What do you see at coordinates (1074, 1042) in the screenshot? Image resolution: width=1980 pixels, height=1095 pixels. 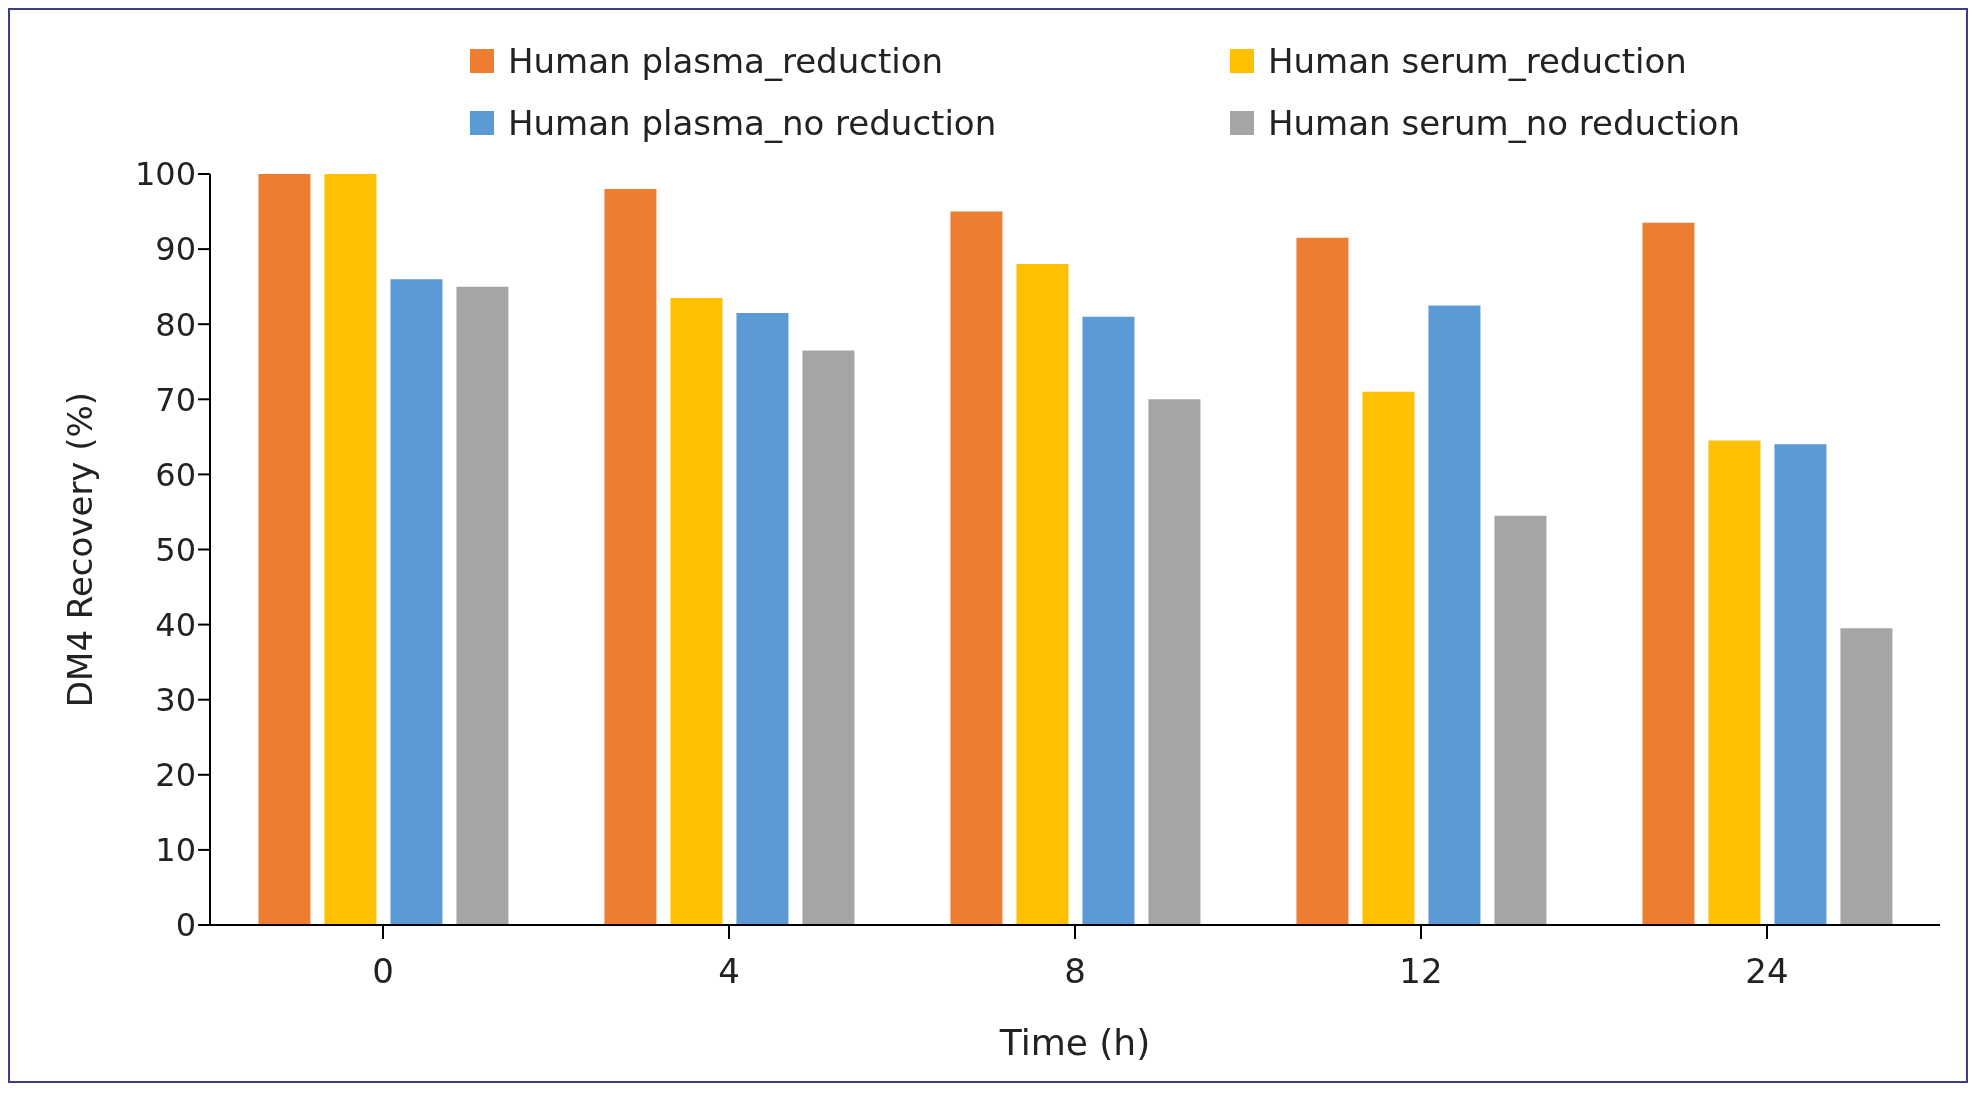 I see `x-axis-title: Time (h)` at bounding box center [1074, 1042].